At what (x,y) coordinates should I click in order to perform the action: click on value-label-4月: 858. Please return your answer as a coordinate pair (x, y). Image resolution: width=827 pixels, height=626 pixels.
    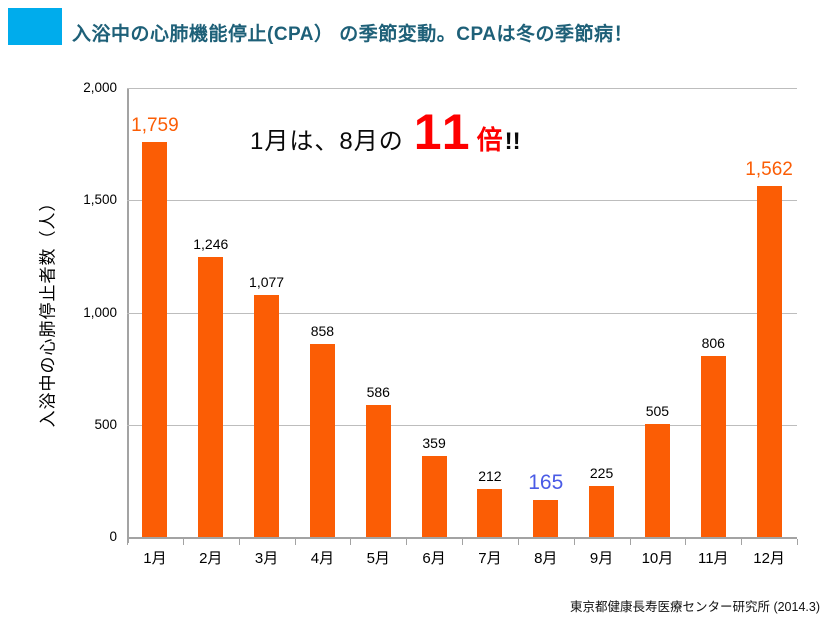
    Looking at the image, I should click on (322, 331).